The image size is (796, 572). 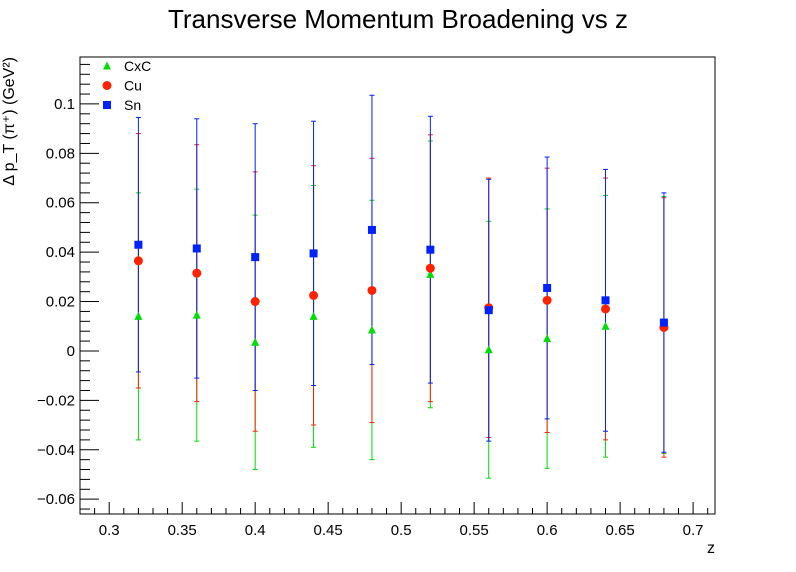 I want to click on y-tick-label: 0.04, so click(x=60, y=252).